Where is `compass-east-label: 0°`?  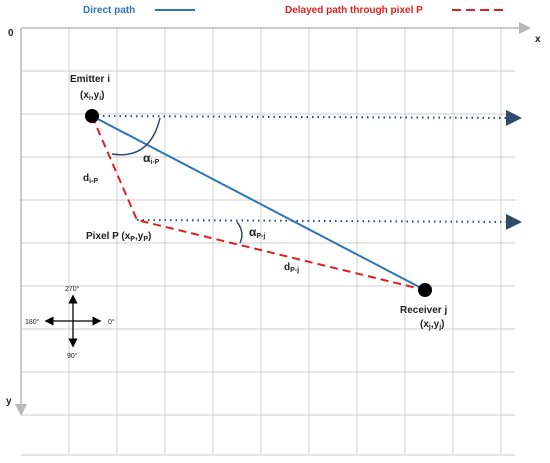 compass-east-label: 0° is located at coordinates (111, 322).